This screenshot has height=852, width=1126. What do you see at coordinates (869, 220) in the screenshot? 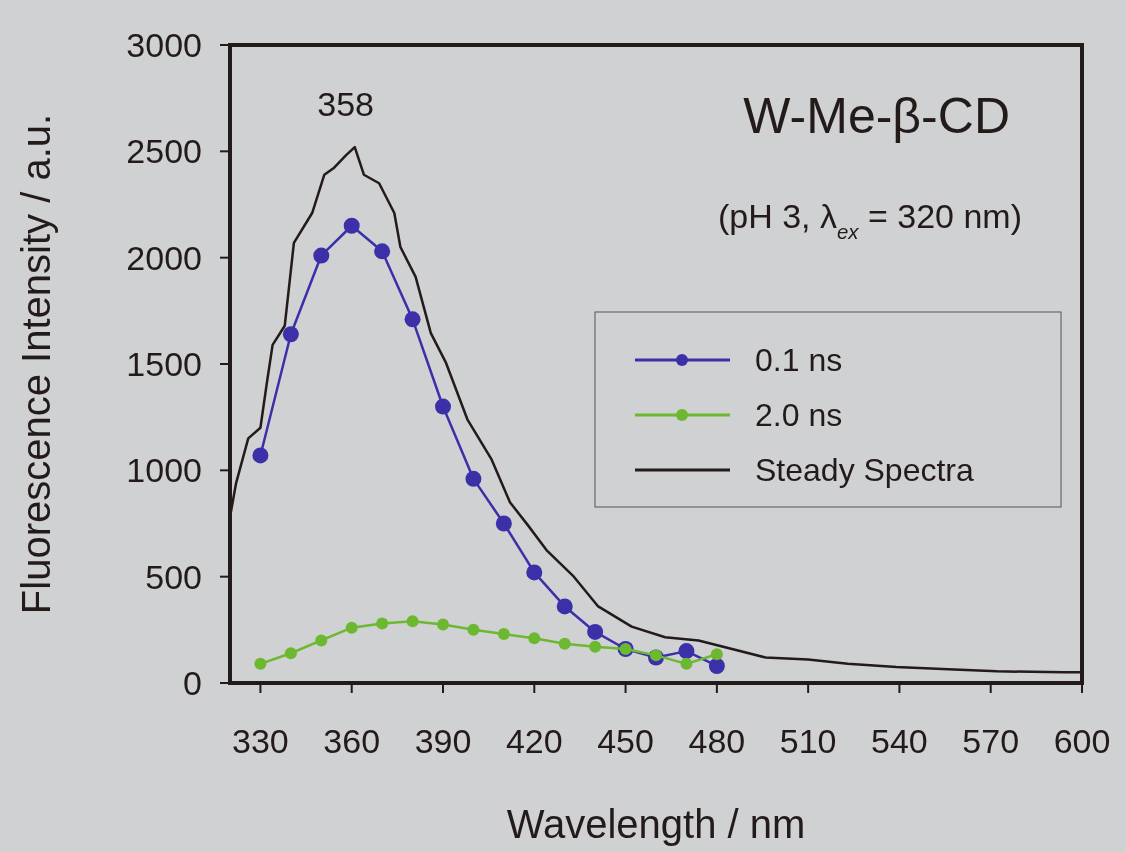
I see `text: (pH 3, λ$_{ex}$ = 320 nm)` at bounding box center [869, 220].